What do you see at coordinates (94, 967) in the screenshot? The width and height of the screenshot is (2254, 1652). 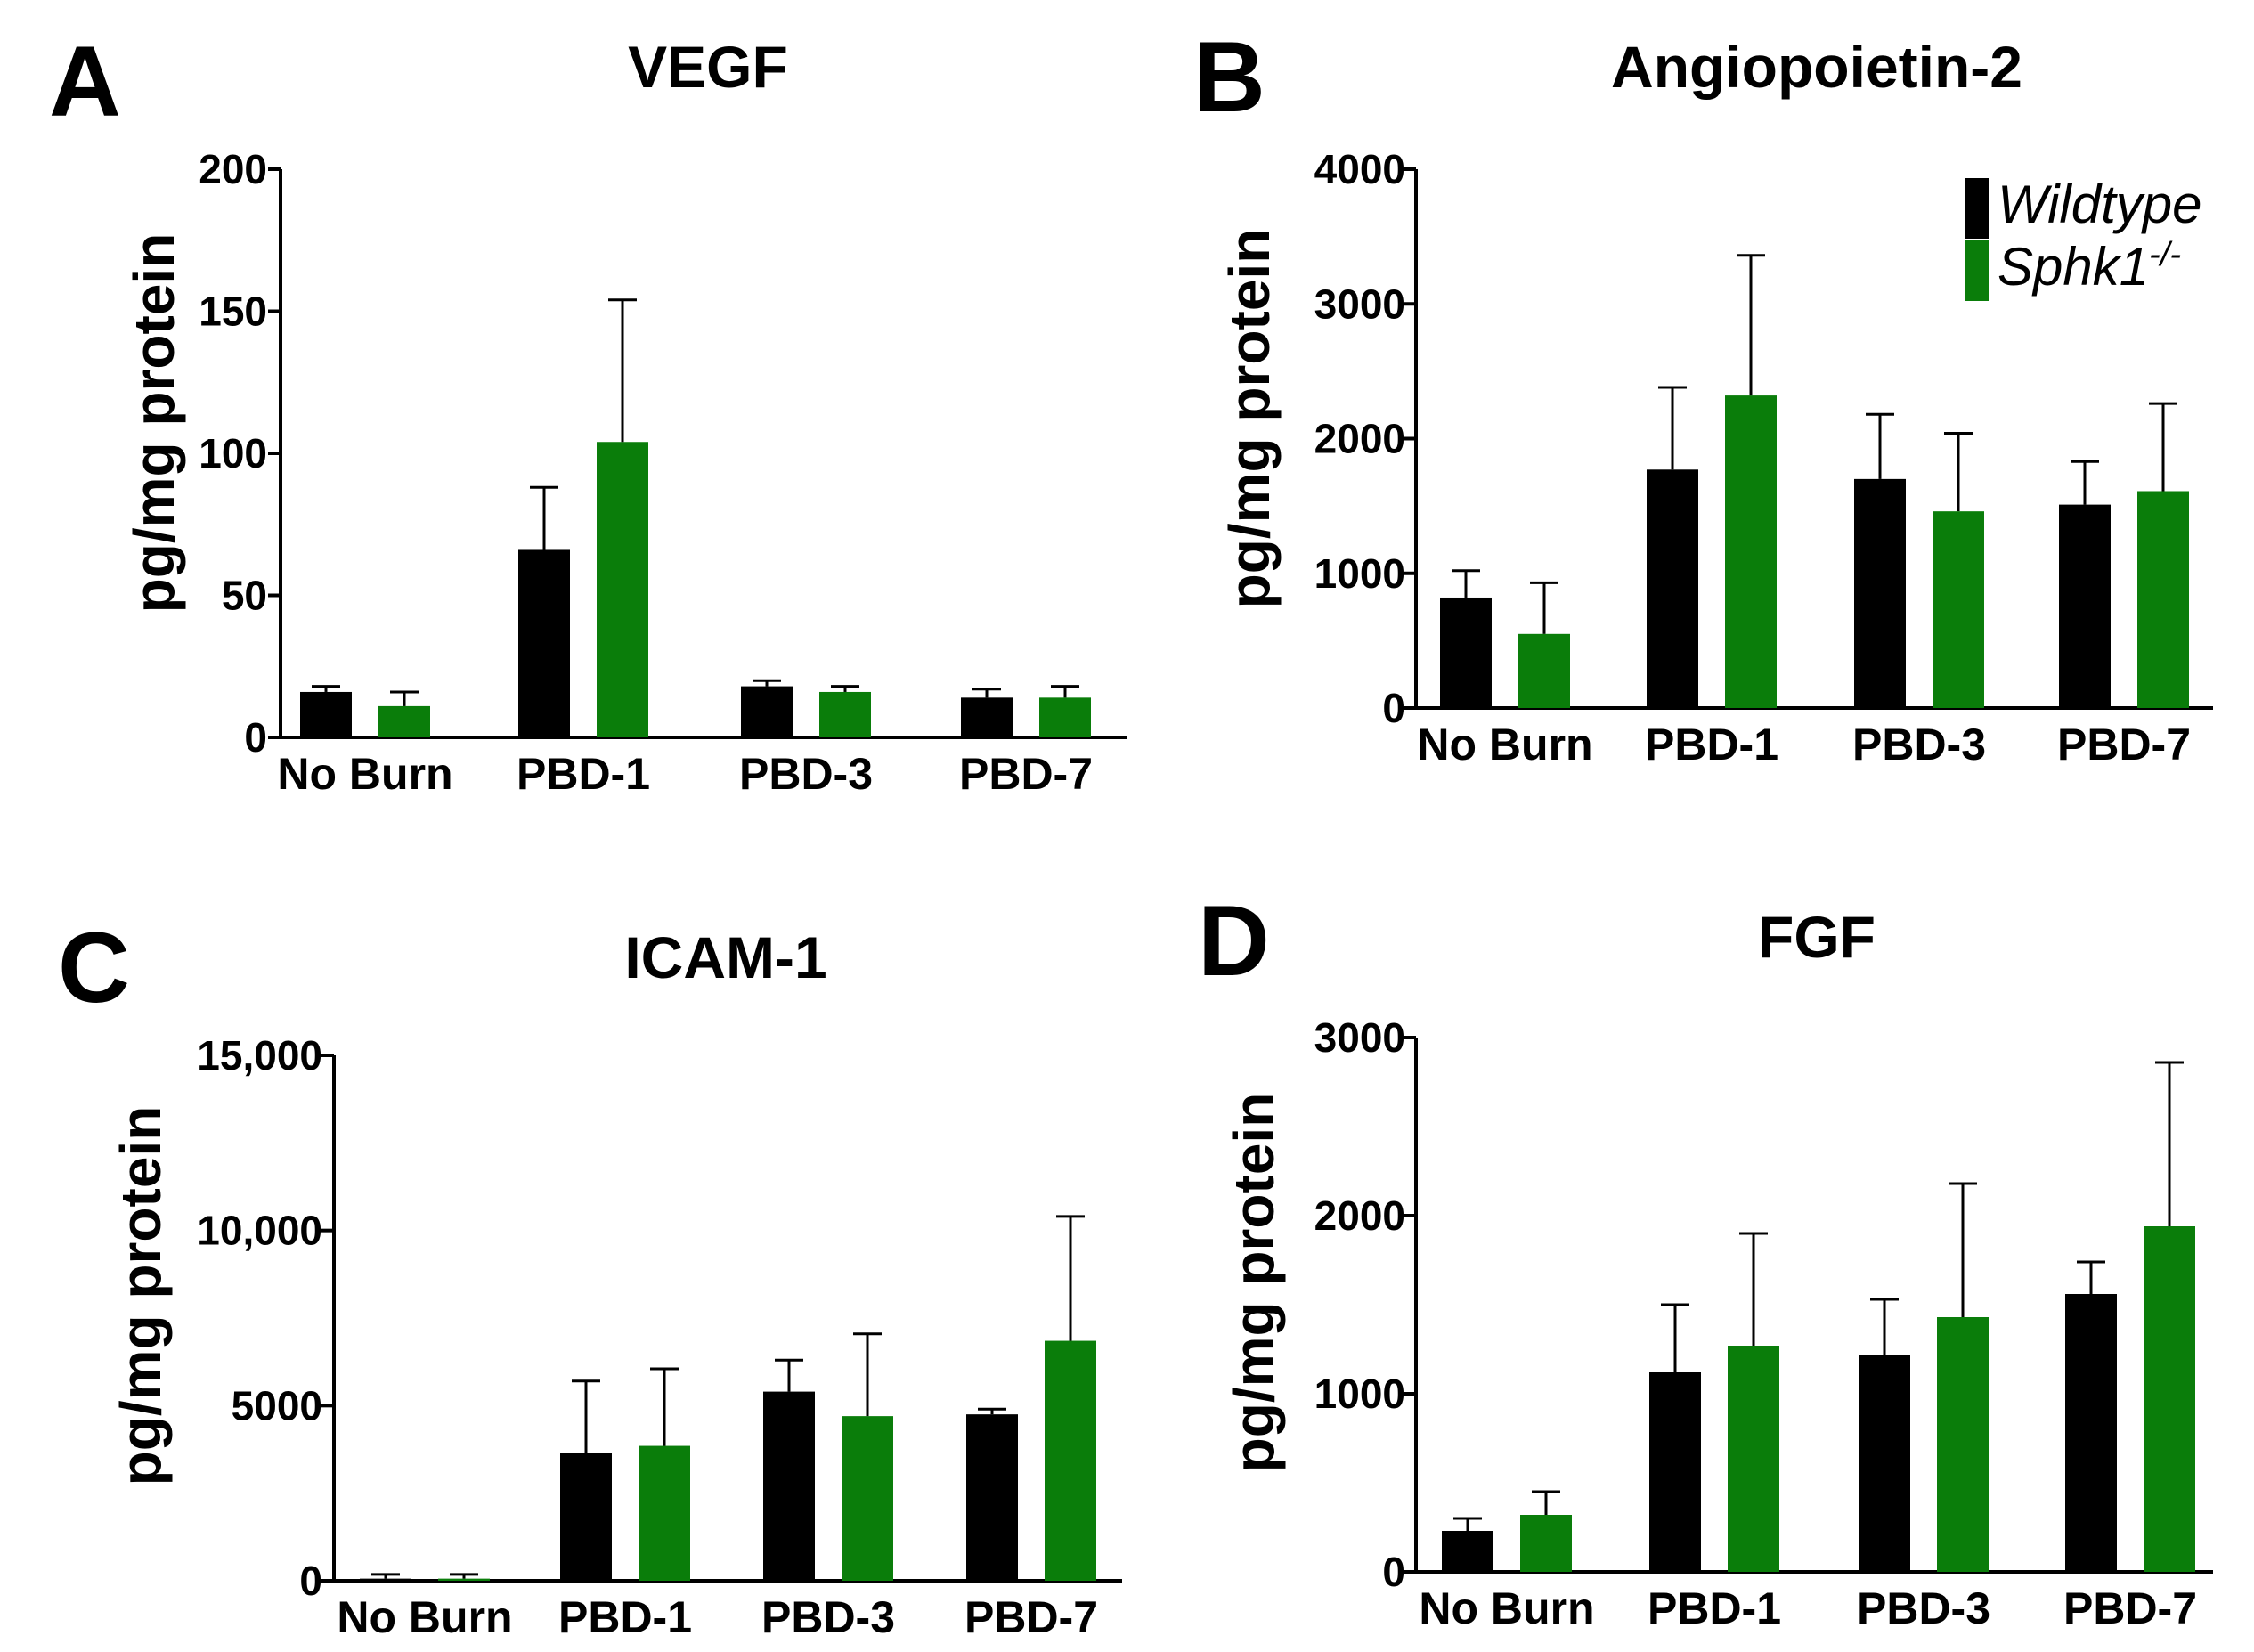 I see `panel-letter-c: C` at bounding box center [94, 967].